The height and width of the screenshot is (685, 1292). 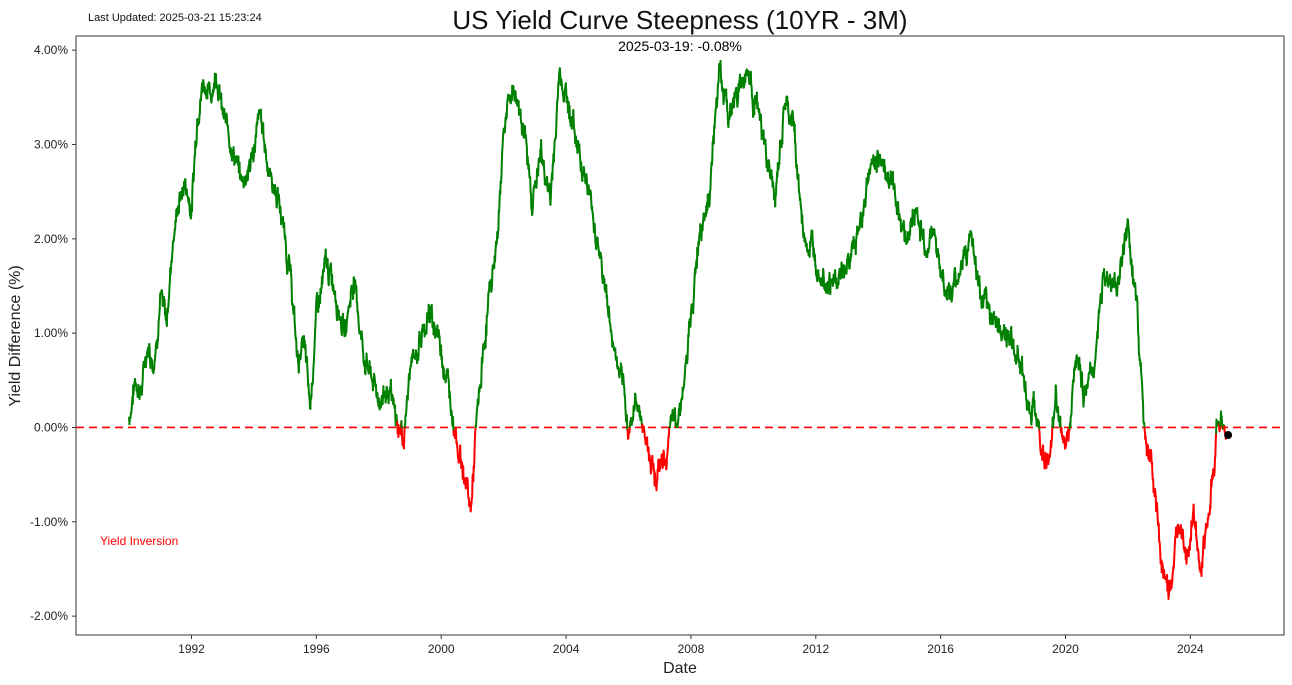 What do you see at coordinates (679, 20) in the screenshot?
I see `chart-title: US Yield Curve Steepness (10YR - 3M)` at bounding box center [679, 20].